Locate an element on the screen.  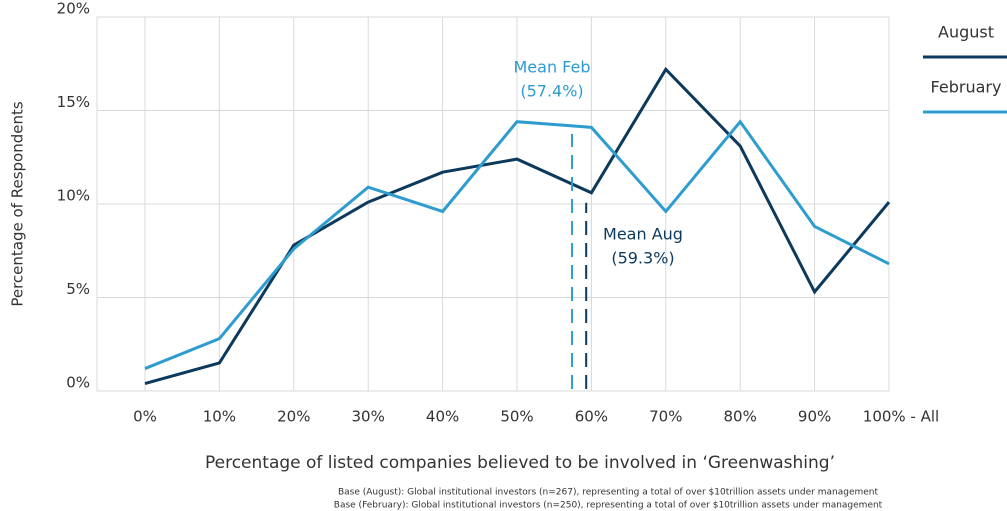
x-tick-label: 10% is located at coordinates (219, 417).